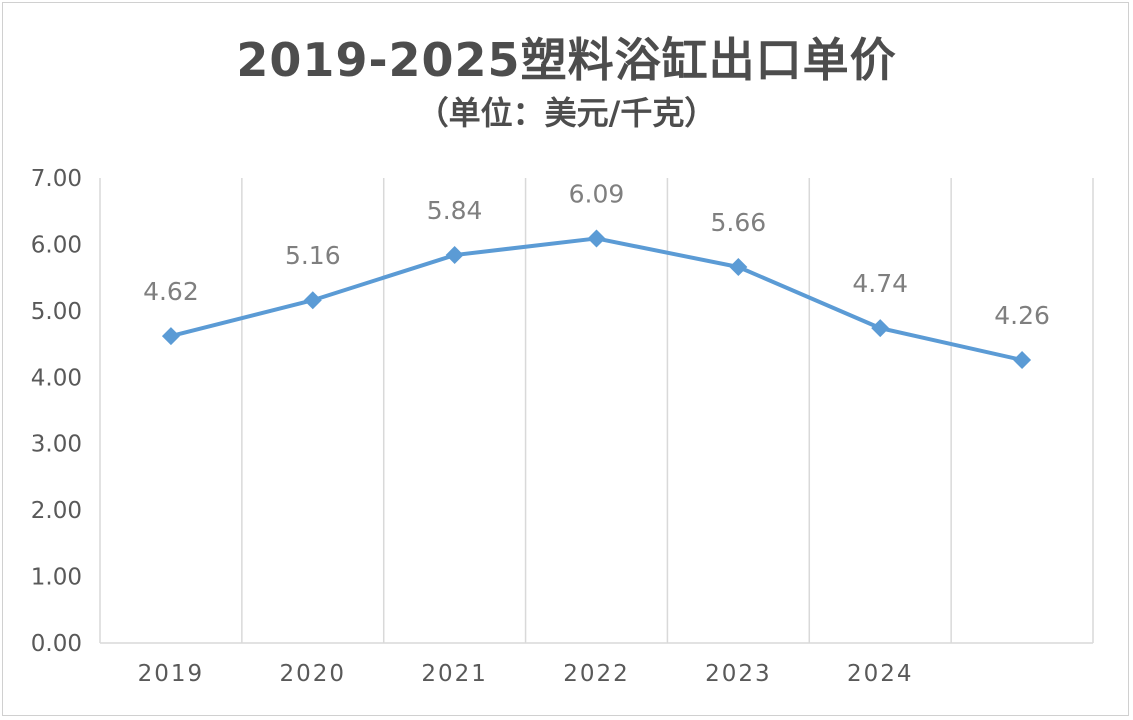  I want to click on y-tick-label: 0.00, so click(56, 644).